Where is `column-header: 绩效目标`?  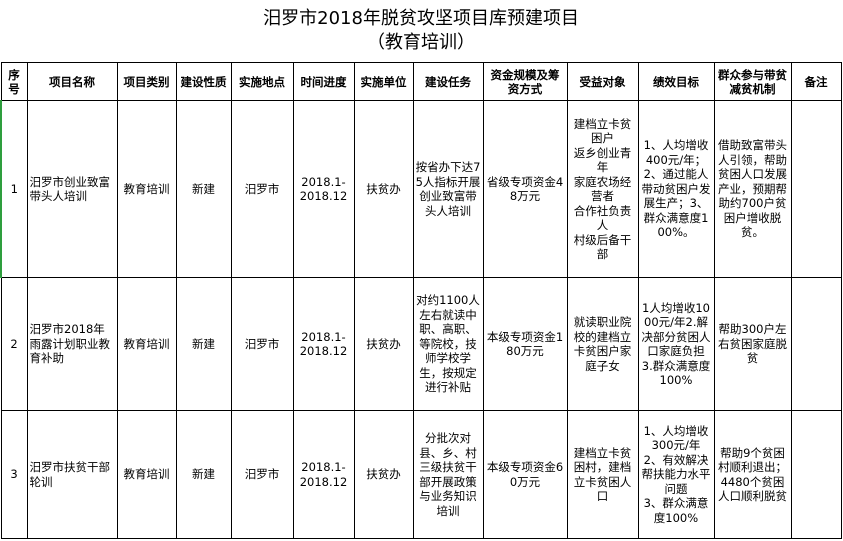
column-header: 绩效目标 is located at coordinates (676, 81).